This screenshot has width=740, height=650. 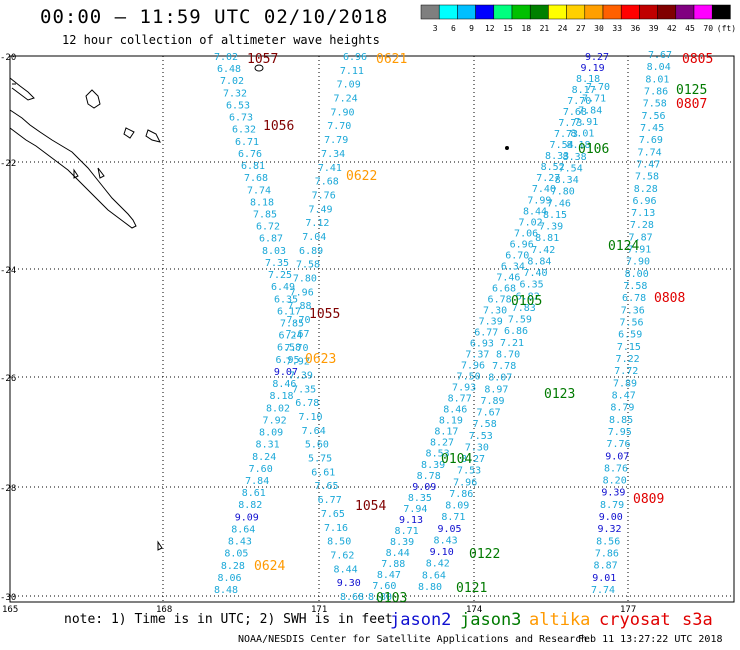 What do you see at coordinates (311, 251) in the screenshot?
I see `swh-value: 6.89` at bounding box center [311, 251].